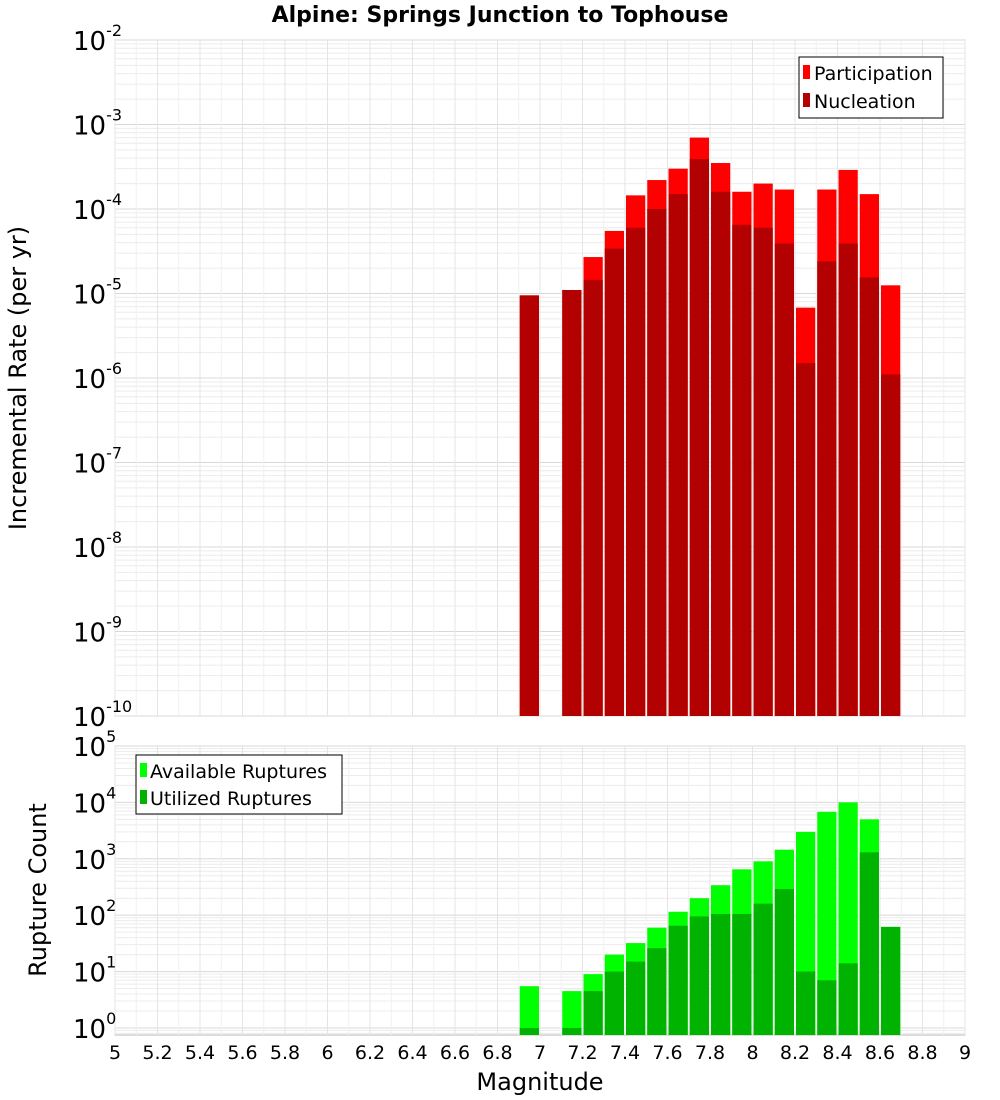  I want to click on x-tick-label: 8.4, so click(837, 1053).